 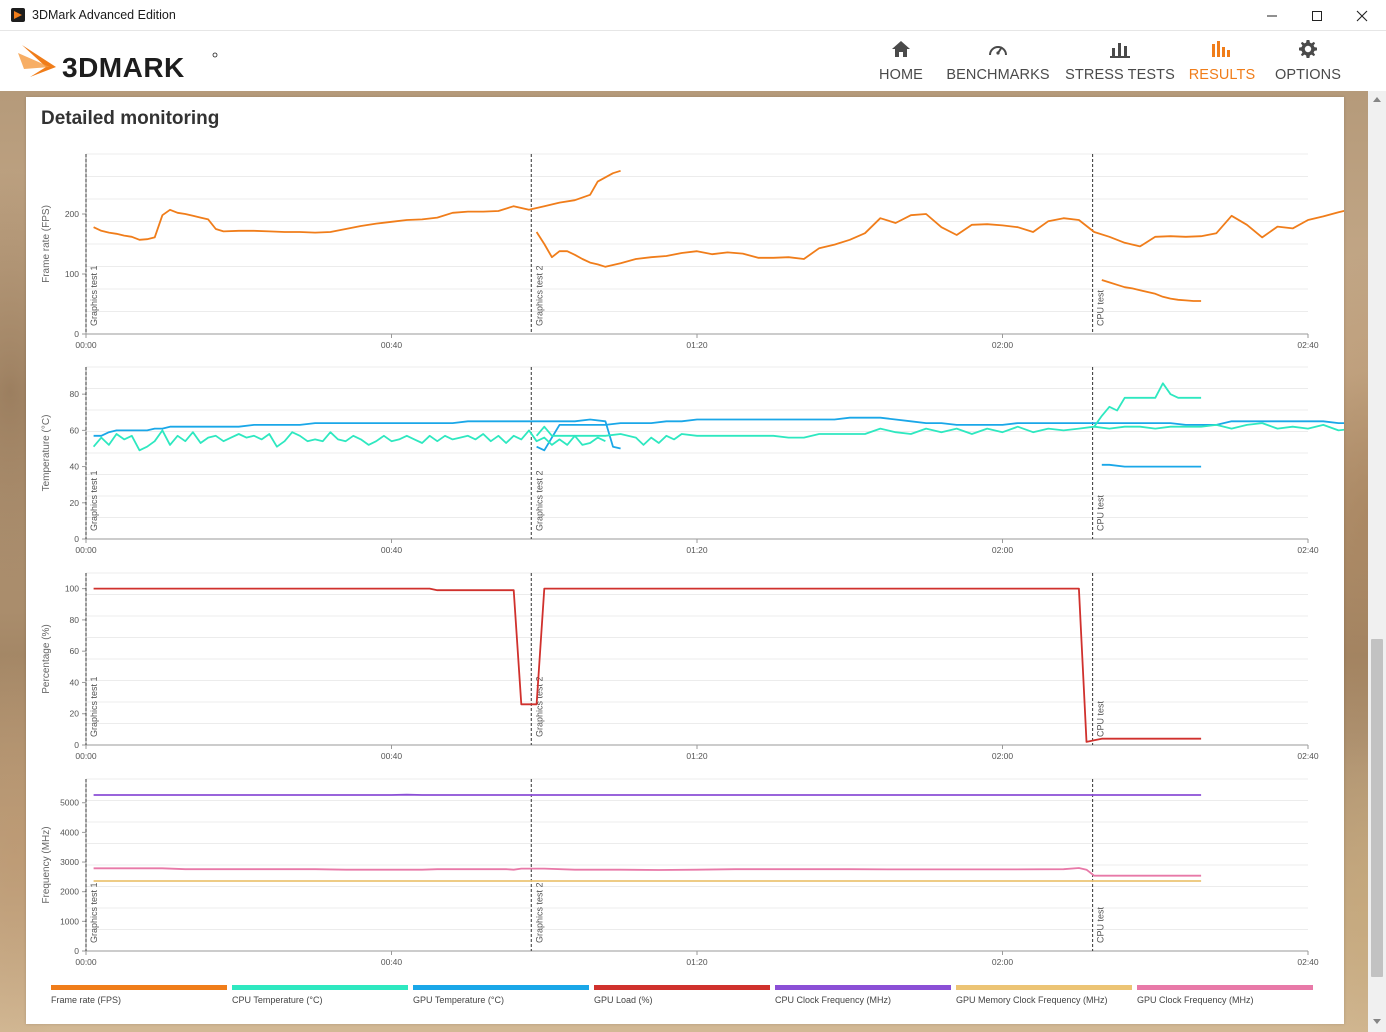 I want to click on nav-home: HOME, so click(x=901, y=61).